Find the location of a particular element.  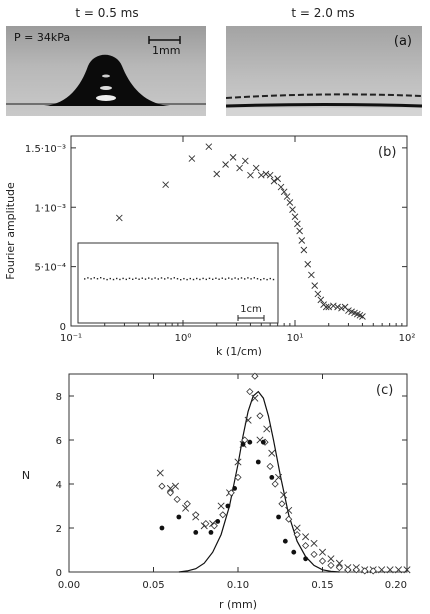

distribution-xtick-label: 0.10 is located at coordinates (238, 585).